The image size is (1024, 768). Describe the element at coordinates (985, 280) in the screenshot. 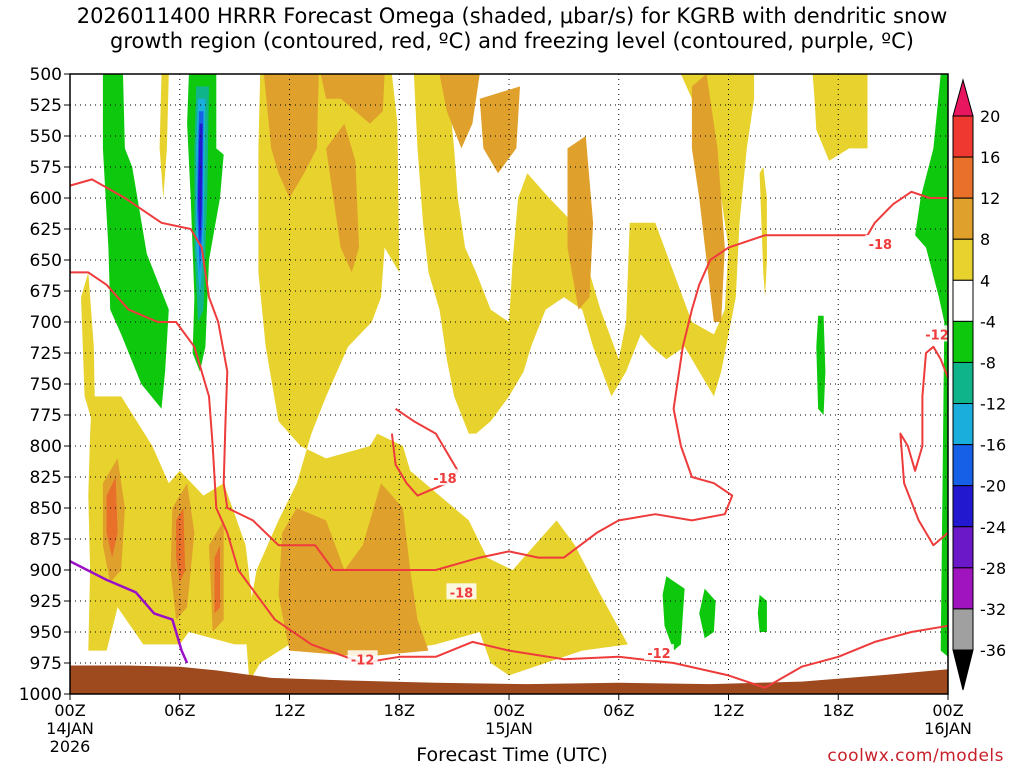

I see `colorbar-label: 4` at that location.